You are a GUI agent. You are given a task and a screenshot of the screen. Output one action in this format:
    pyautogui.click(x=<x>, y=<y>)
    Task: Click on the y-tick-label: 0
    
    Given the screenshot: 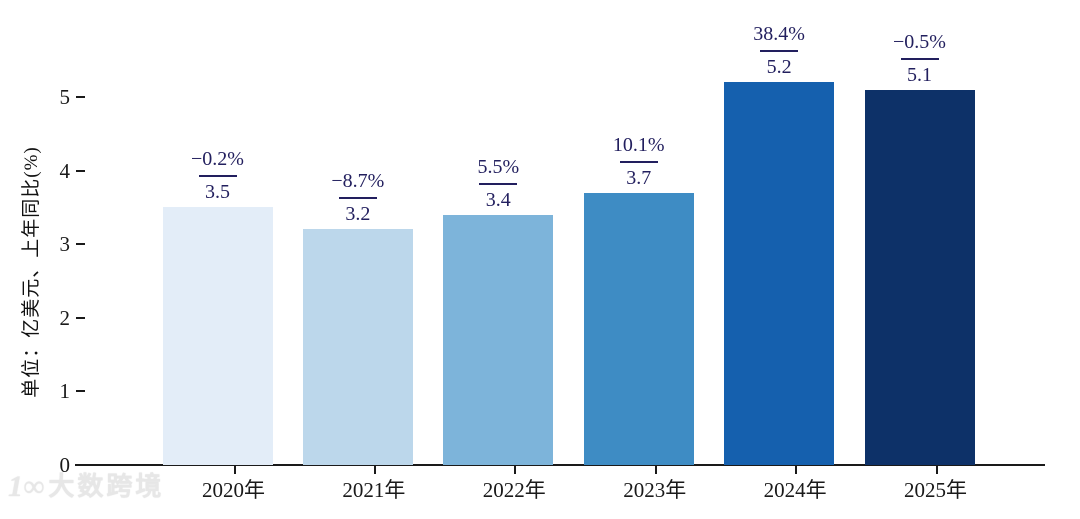 What is the action you would take?
    pyautogui.click(x=65, y=465)
    